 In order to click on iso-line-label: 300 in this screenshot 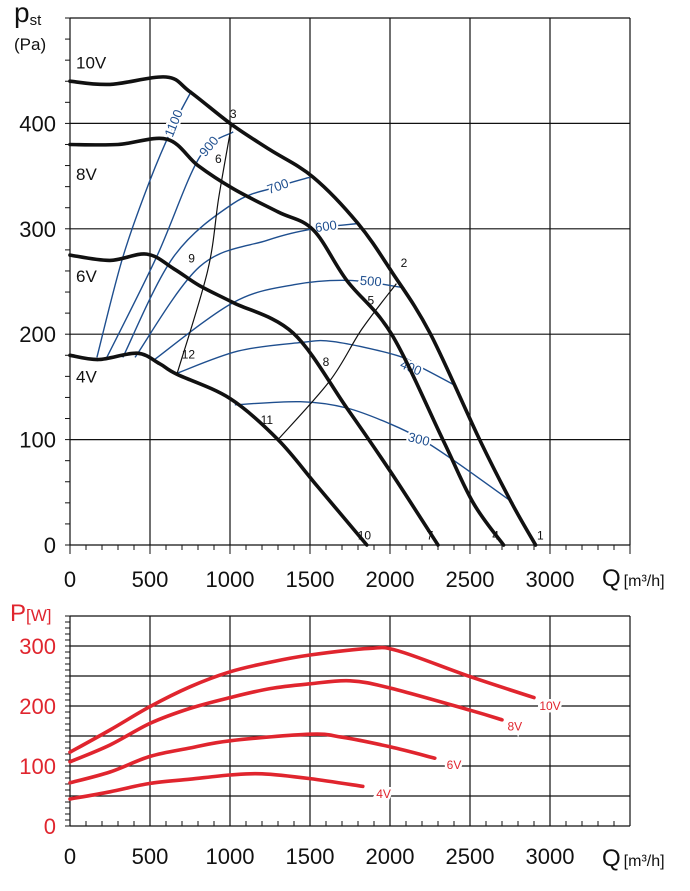, I will do `click(419, 439)`.